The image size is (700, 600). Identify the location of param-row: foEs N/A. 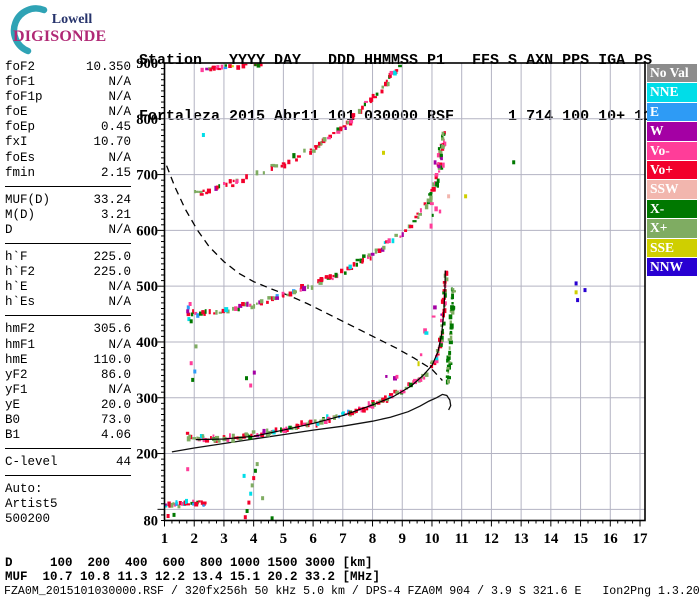
(68, 158).